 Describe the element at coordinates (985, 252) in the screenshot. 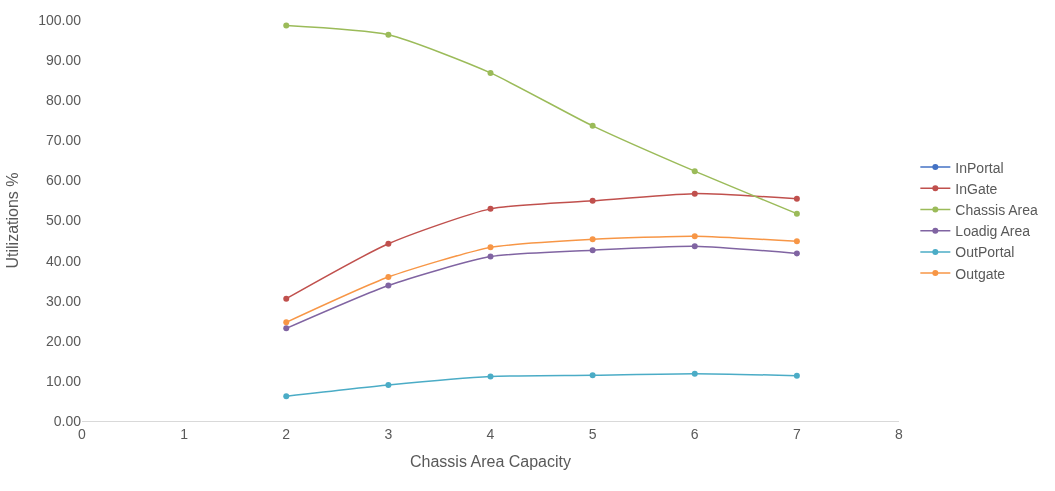

I see `legend-label: OutPortal` at that location.